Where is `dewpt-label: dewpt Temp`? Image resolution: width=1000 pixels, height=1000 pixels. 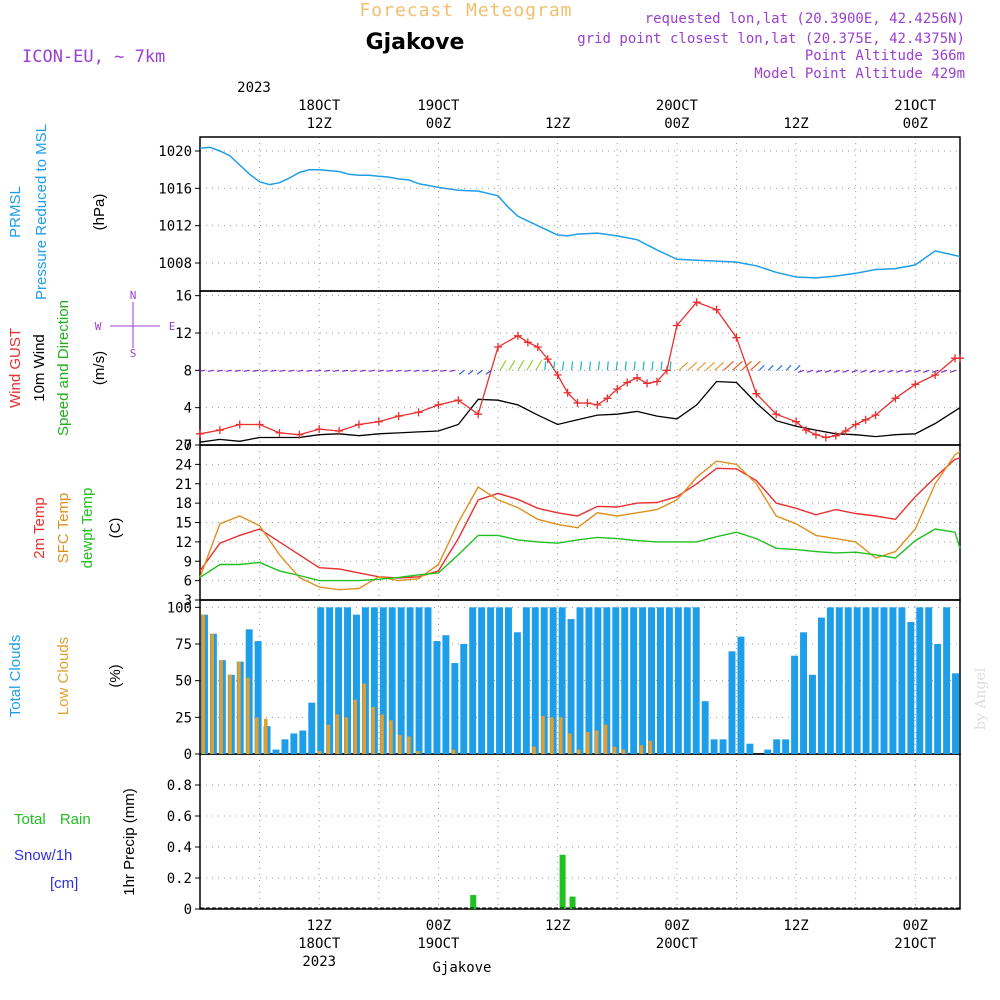 dewpt-label: dewpt Temp is located at coordinates (87, 528).